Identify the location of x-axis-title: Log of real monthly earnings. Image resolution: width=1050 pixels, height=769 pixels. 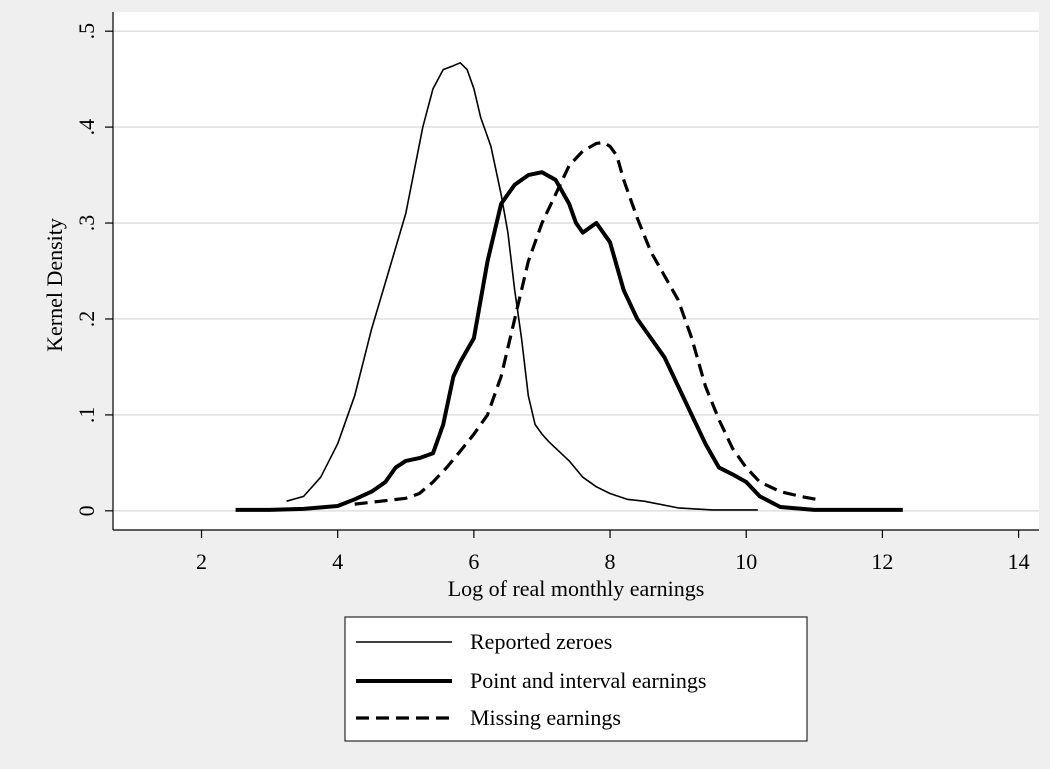
(576, 588).